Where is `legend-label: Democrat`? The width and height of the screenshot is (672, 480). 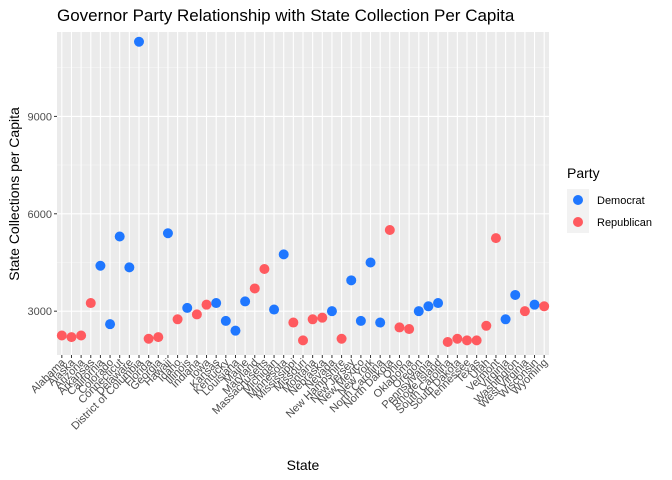
legend-label: Democrat is located at coordinates (621, 201).